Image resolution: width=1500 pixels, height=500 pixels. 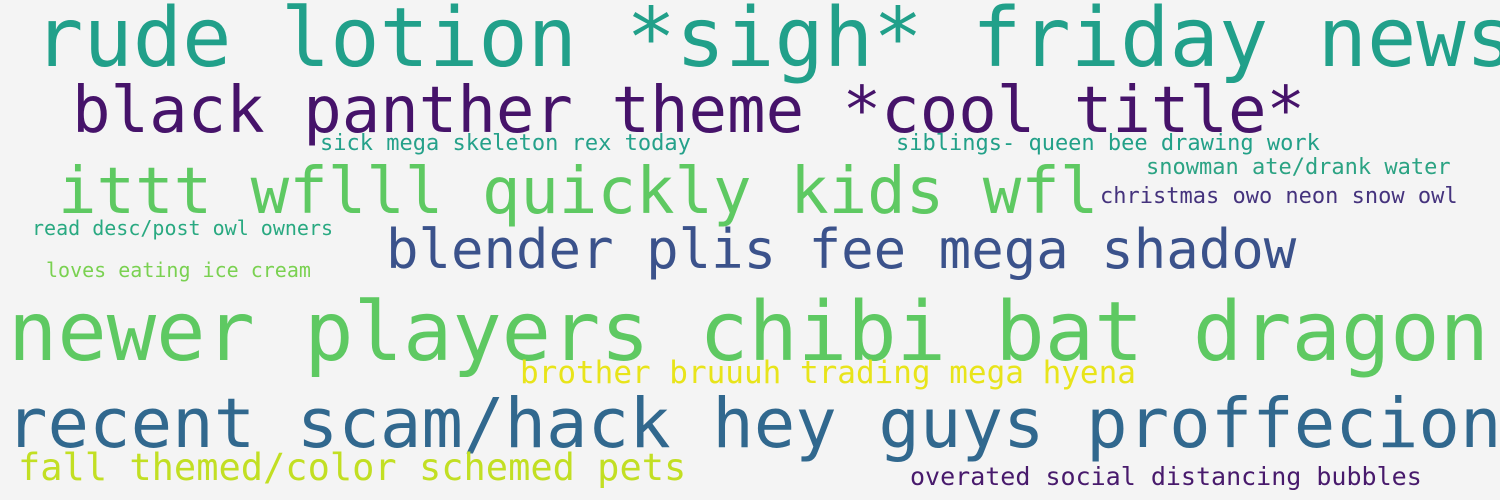 What do you see at coordinates (1166, 476) in the screenshot?
I see `word-overated-social: overated social distancing bubbles` at bounding box center [1166, 476].